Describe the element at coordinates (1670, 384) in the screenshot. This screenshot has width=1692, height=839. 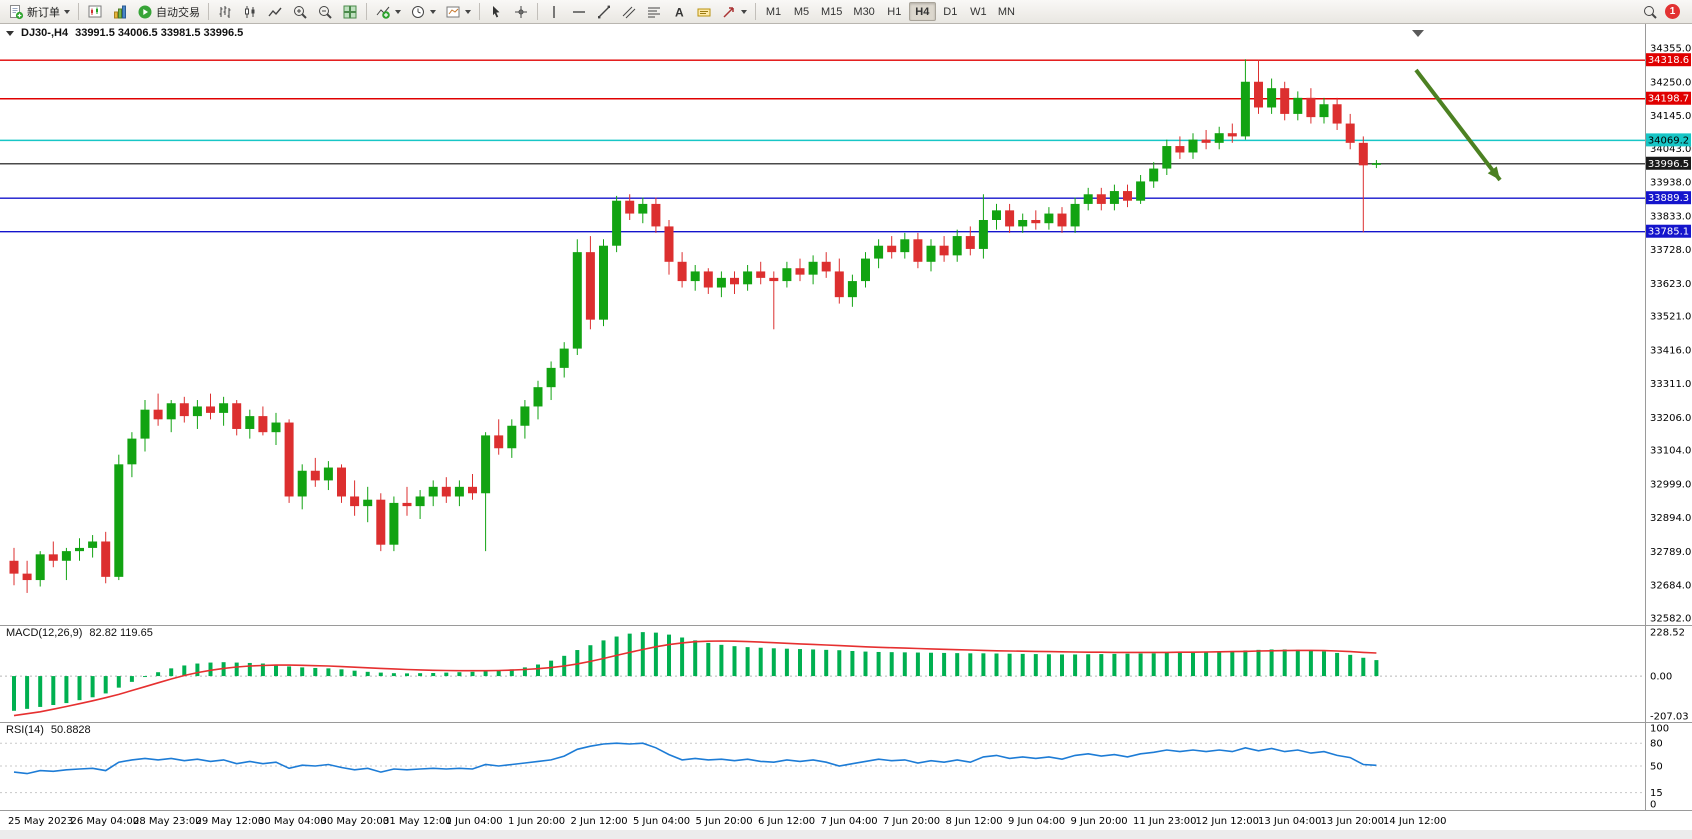
I see `price-axis-label: 33311.0` at that location.